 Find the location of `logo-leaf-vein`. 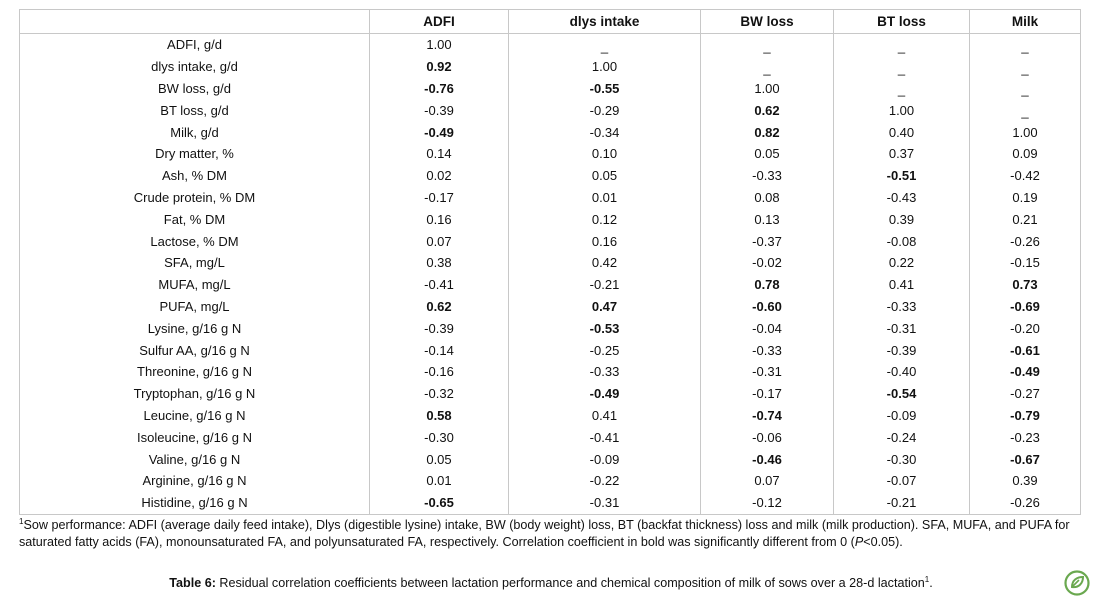

logo-leaf-vein is located at coordinates (1075, 583).